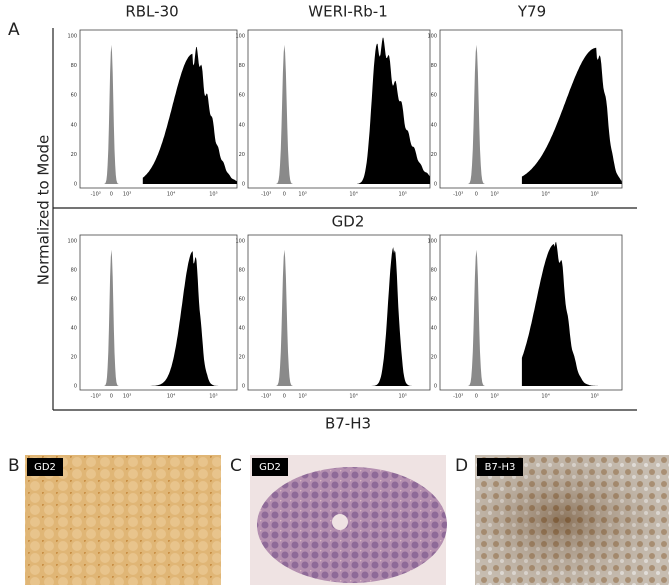 This screenshot has height=588, width=672. Describe the element at coordinates (44, 210) in the screenshot. I see `y-axis-label: Normalized to Mode` at that location.